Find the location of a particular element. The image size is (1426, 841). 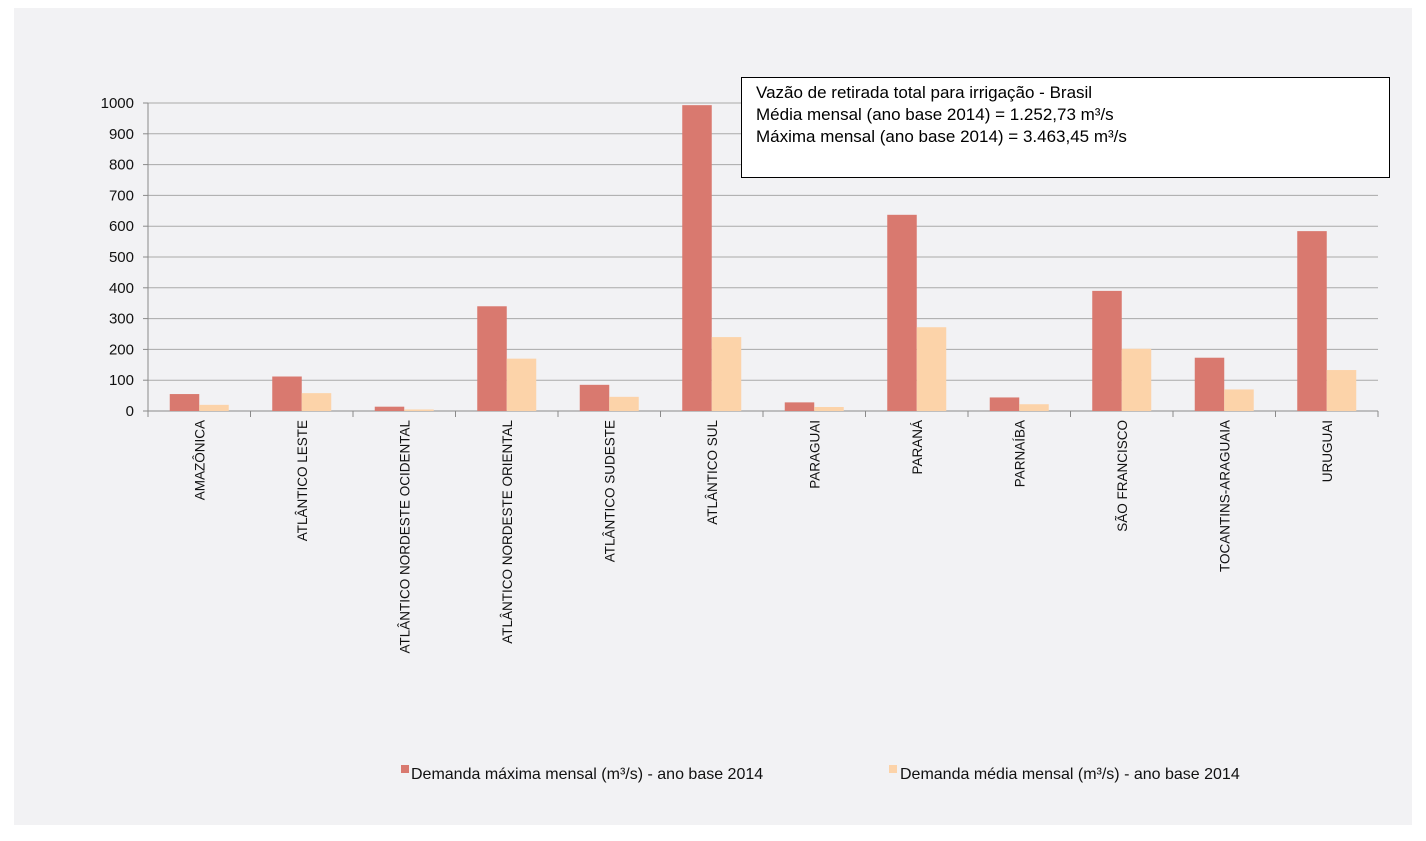

y-tick-label: 900 is located at coordinates (121, 134).